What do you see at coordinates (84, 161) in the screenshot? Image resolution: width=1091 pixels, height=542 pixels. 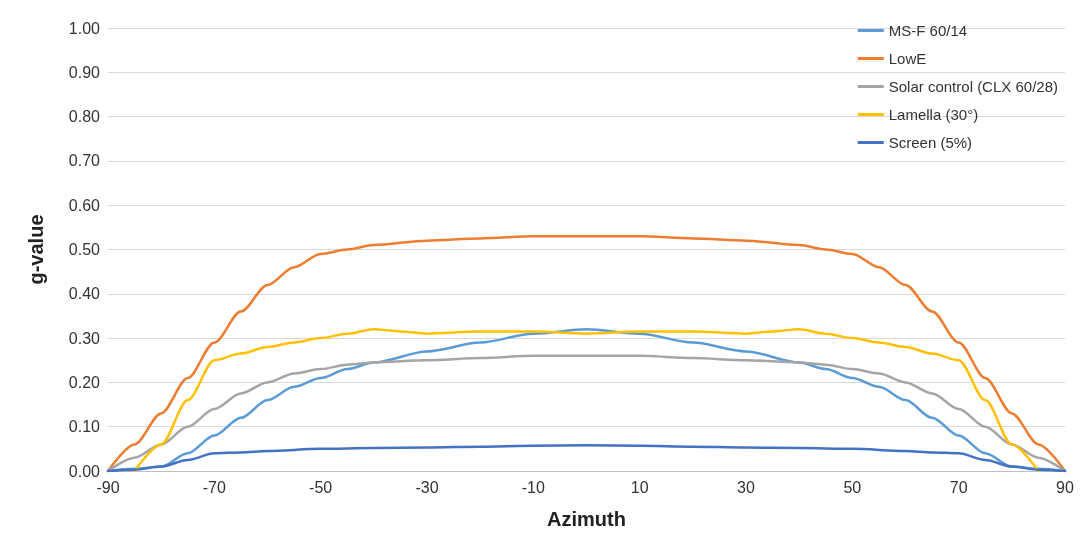 I see `y-tick-label: 0.70` at bounding box center [84, 161].